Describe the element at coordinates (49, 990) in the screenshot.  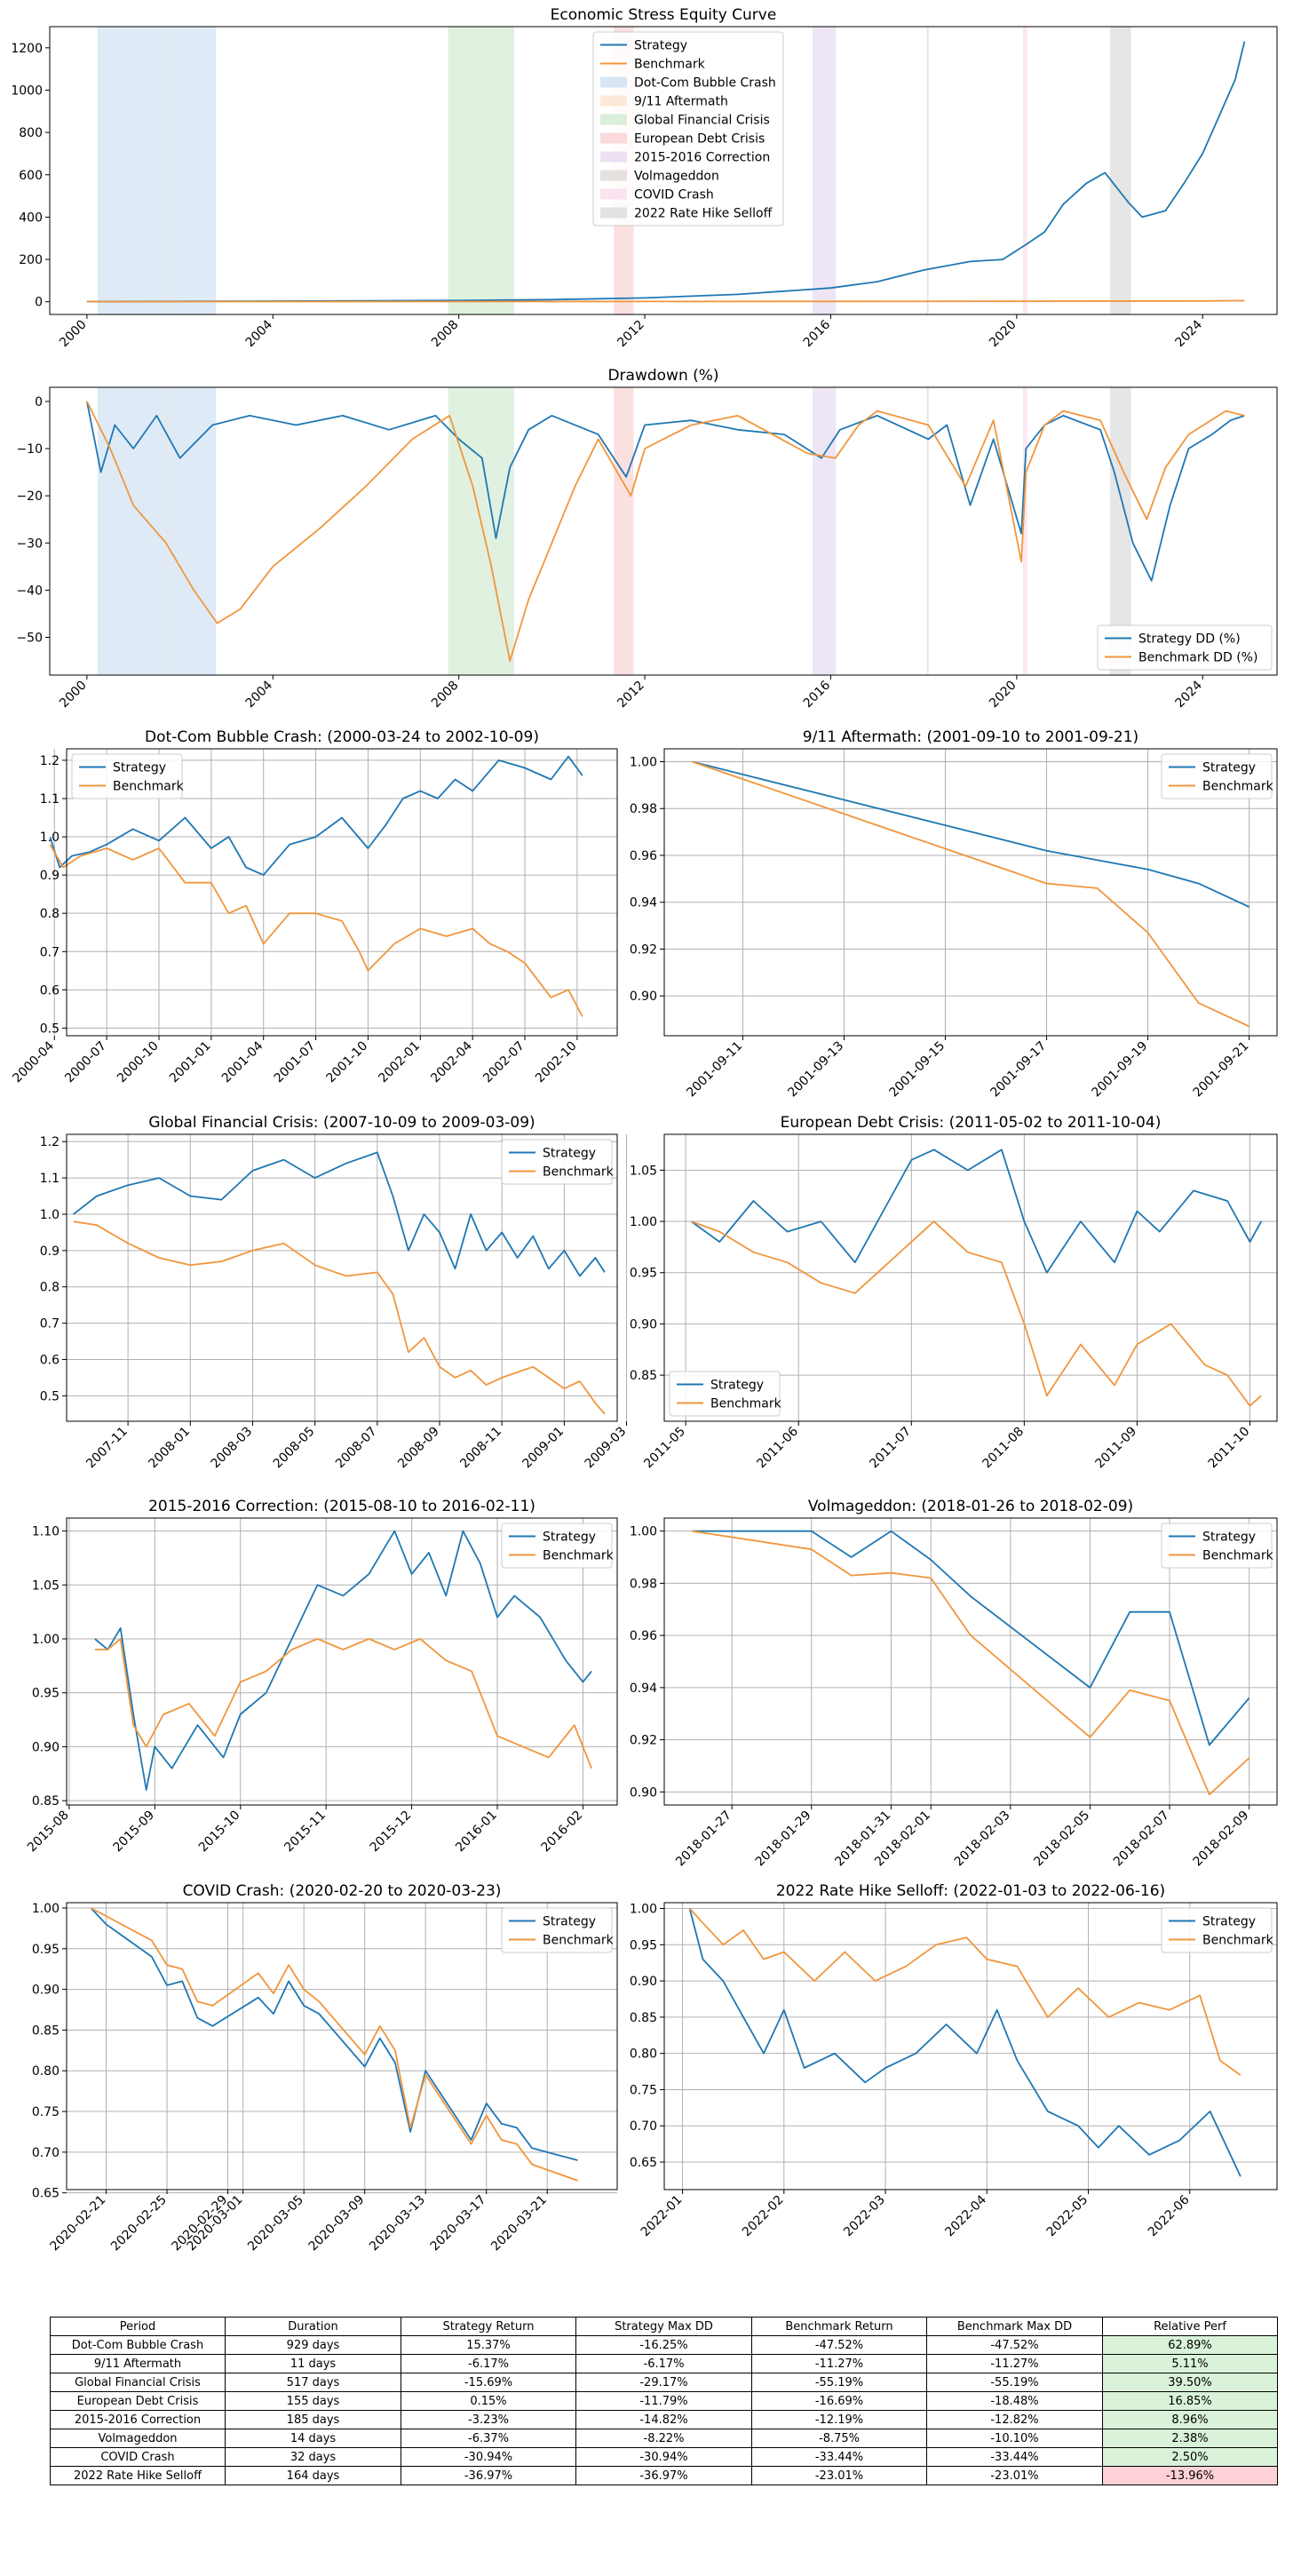
I see `y-tick-label: 0.6` at that location.